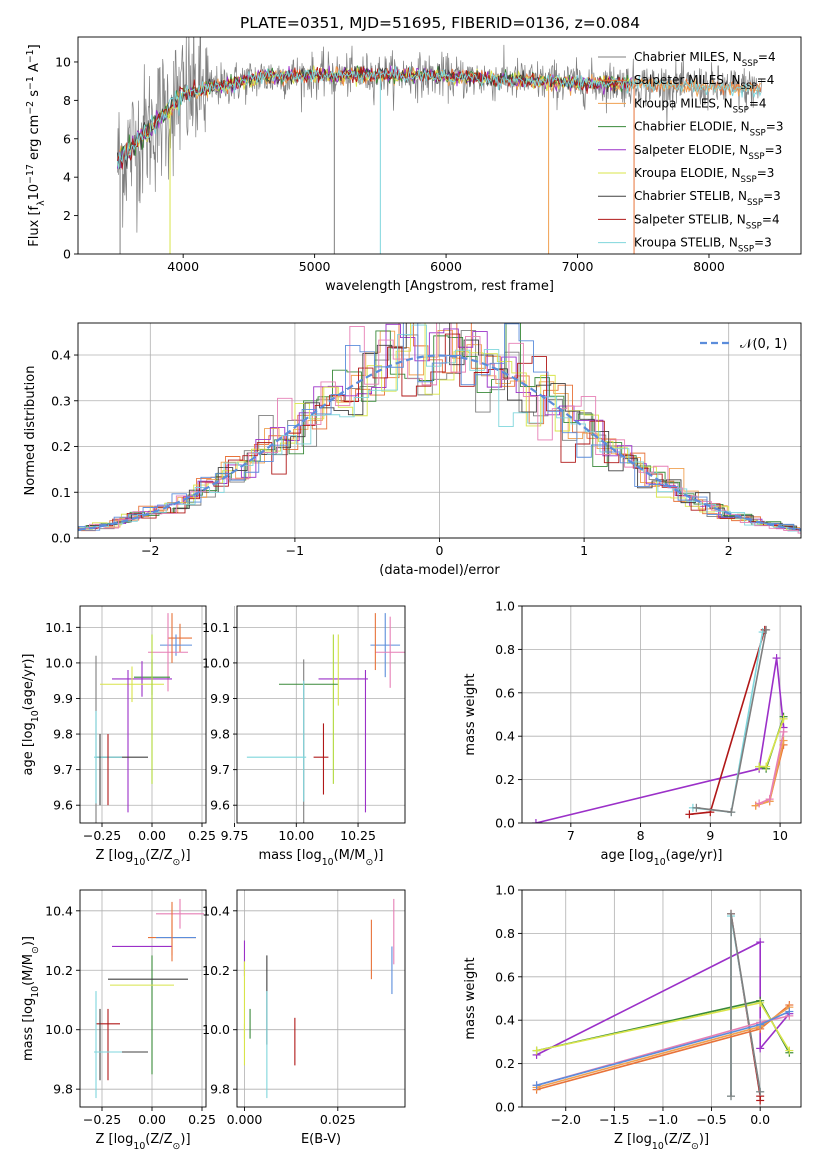 The height and width of the screenshot is (1170, 819). I want to click on legend-label: 𝒩(0, 1), so click(763, 344).